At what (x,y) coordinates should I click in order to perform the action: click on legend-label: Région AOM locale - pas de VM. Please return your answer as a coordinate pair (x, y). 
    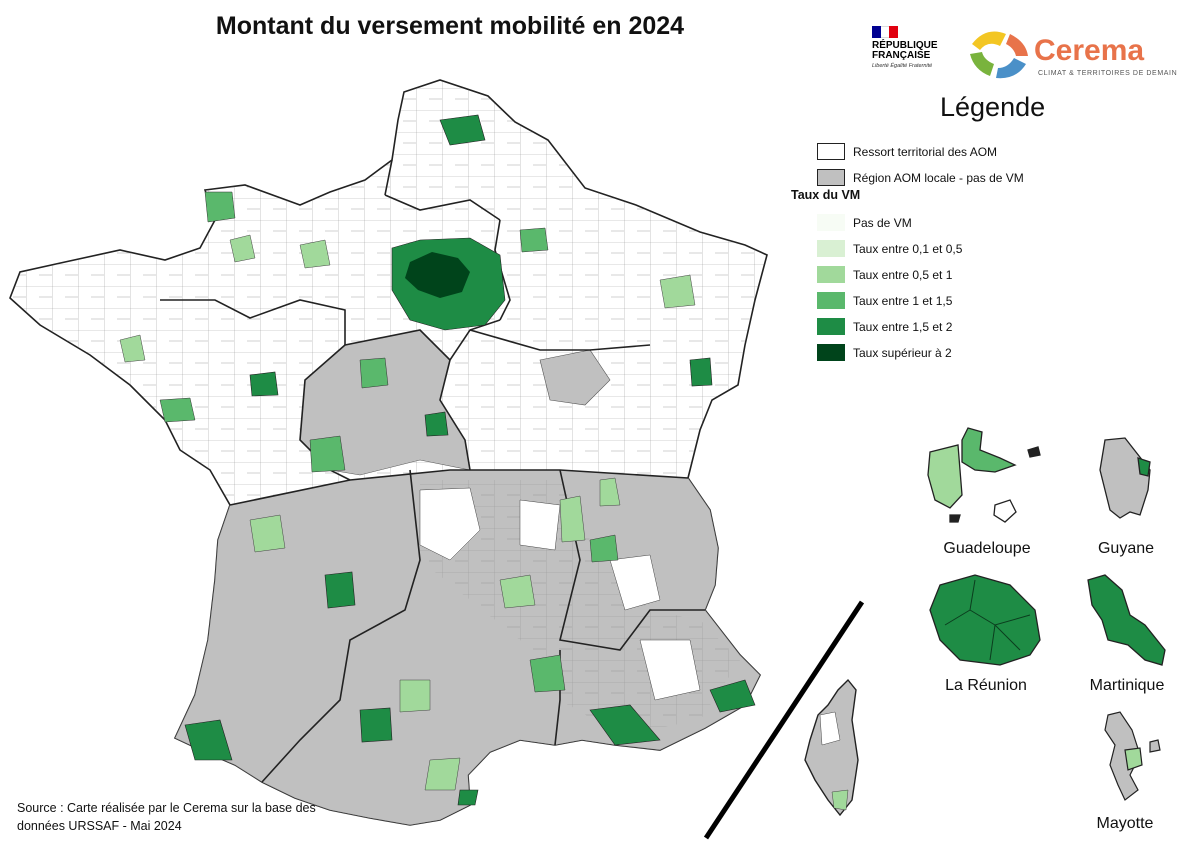
    Looking at the image, I should click on (938, 177).